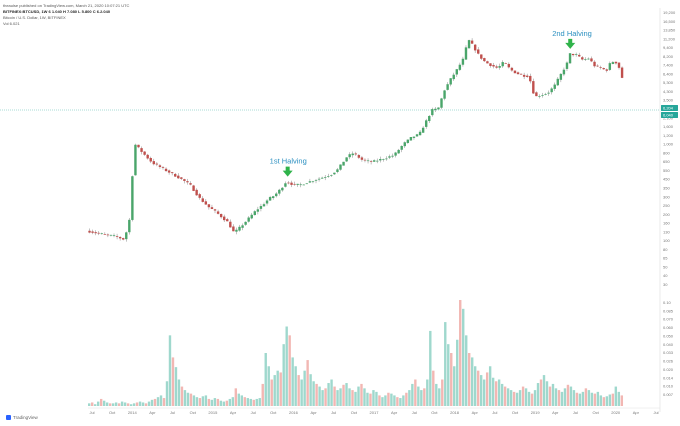 The height and width of the screenshot is (426, 680). What do you see at coordinates (294, 412) in the screenshot?
I see `time-tick-label: 2016` at bounding box center [294, 412].